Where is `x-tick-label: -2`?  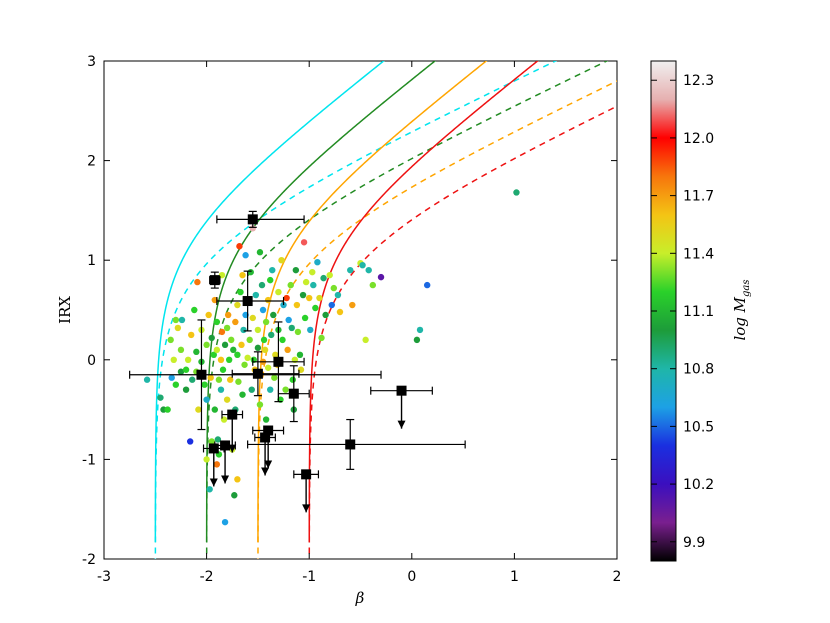 x-tick-label: -2 is located at coordinates (207, 577).